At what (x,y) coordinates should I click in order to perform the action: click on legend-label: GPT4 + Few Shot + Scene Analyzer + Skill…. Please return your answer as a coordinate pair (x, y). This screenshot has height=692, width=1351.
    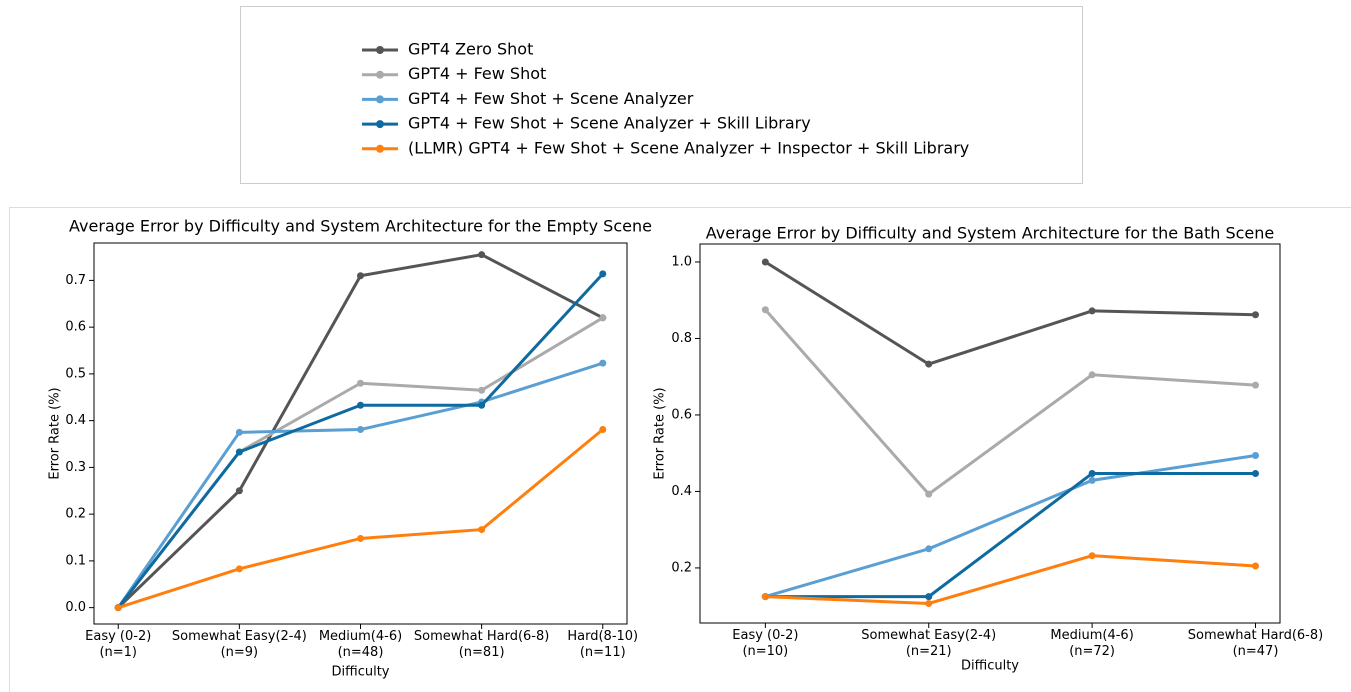
    Looking at the image, I should click on (609, 123).